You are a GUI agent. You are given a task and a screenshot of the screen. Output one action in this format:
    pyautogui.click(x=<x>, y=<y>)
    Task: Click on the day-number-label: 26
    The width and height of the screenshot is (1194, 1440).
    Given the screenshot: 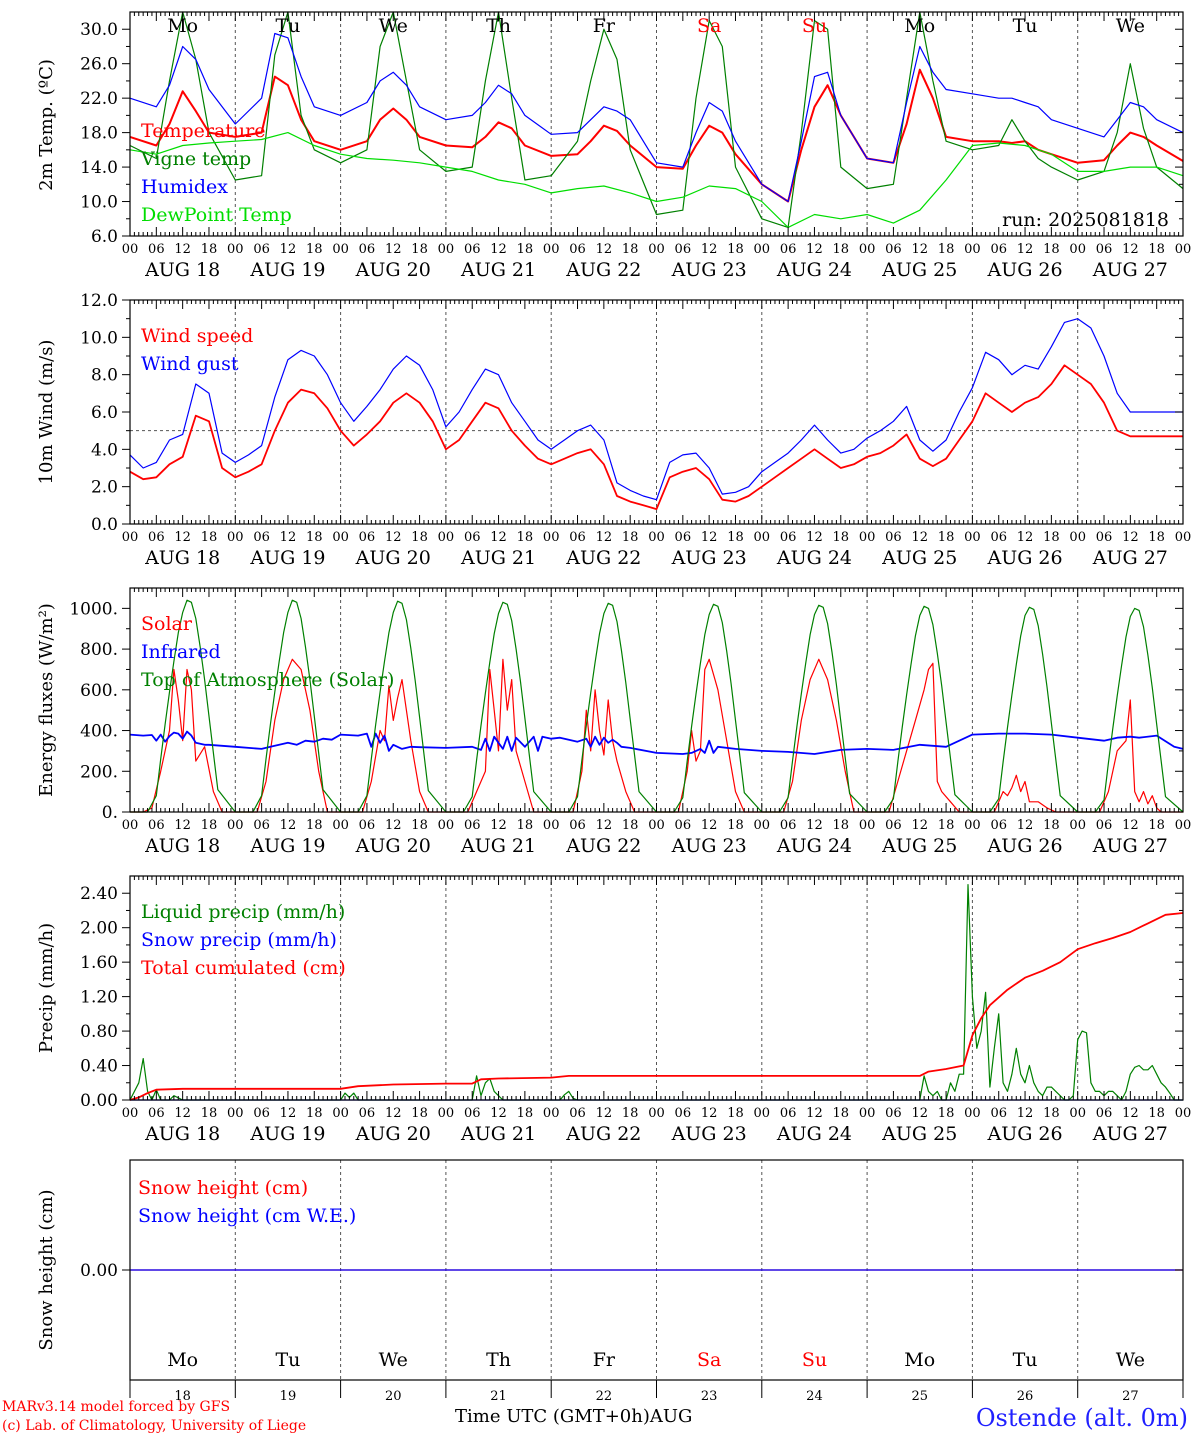 What is the action you would take?
    pyautogui.click(x=1025, y=1396)
    